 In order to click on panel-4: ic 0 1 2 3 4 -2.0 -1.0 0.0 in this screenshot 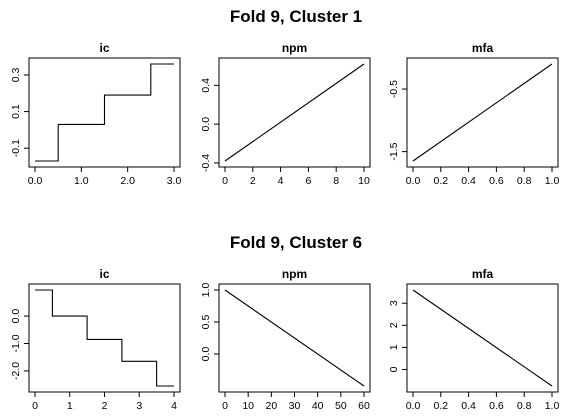, I will do `click(95, 339)`.